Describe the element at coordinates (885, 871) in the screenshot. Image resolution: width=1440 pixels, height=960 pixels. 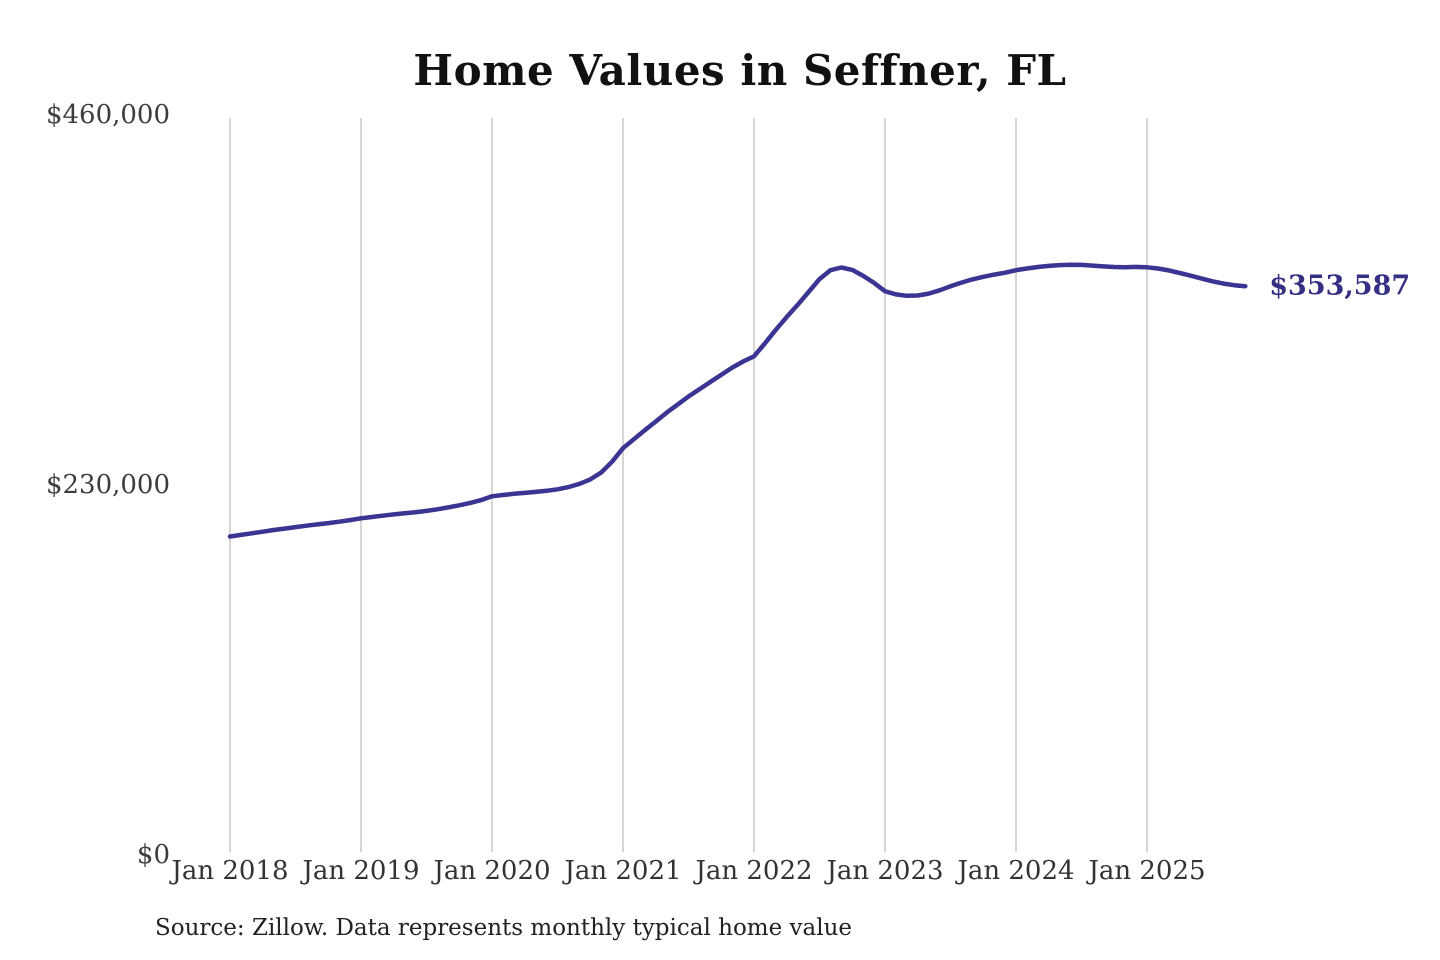
I see `x-axis-label: Jan 2023` at that location.